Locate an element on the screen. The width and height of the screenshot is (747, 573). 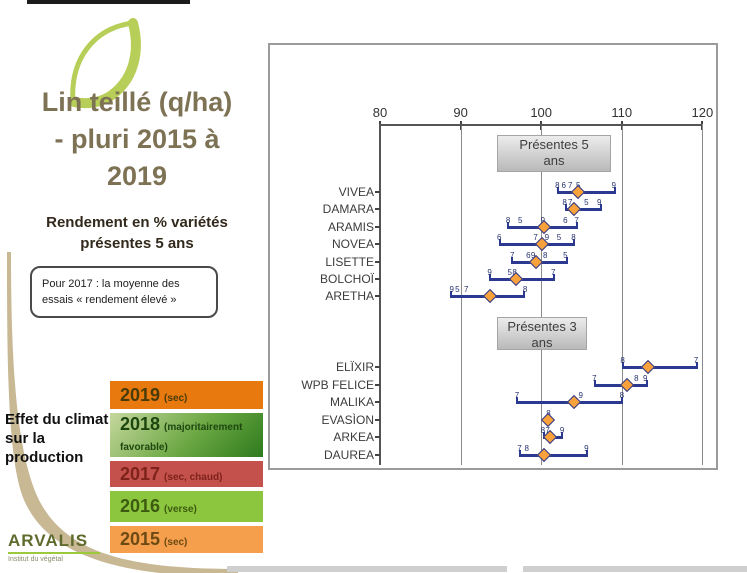
legend-item-2016: 2016 (verse) is located at coordinates (186, 506).